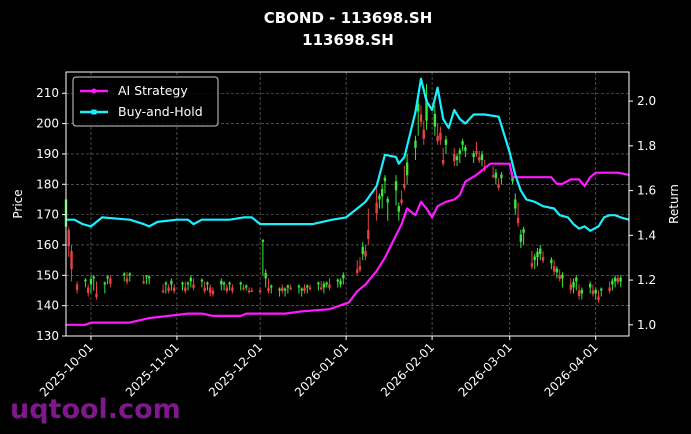 The height and width of the screenshot is (434, 691). I want to click on right-tick-label: 1.8, so click(646, 146).